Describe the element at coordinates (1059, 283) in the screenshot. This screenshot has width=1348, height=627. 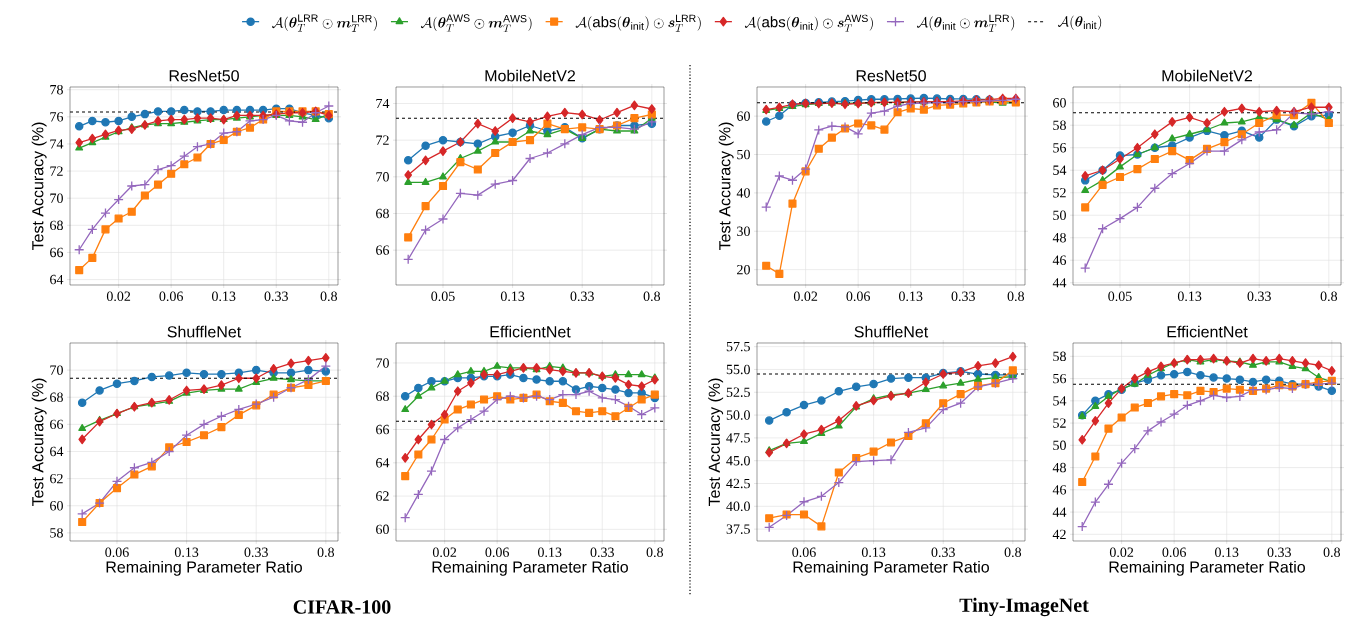
I see `y-tick-label: 44` at that location.